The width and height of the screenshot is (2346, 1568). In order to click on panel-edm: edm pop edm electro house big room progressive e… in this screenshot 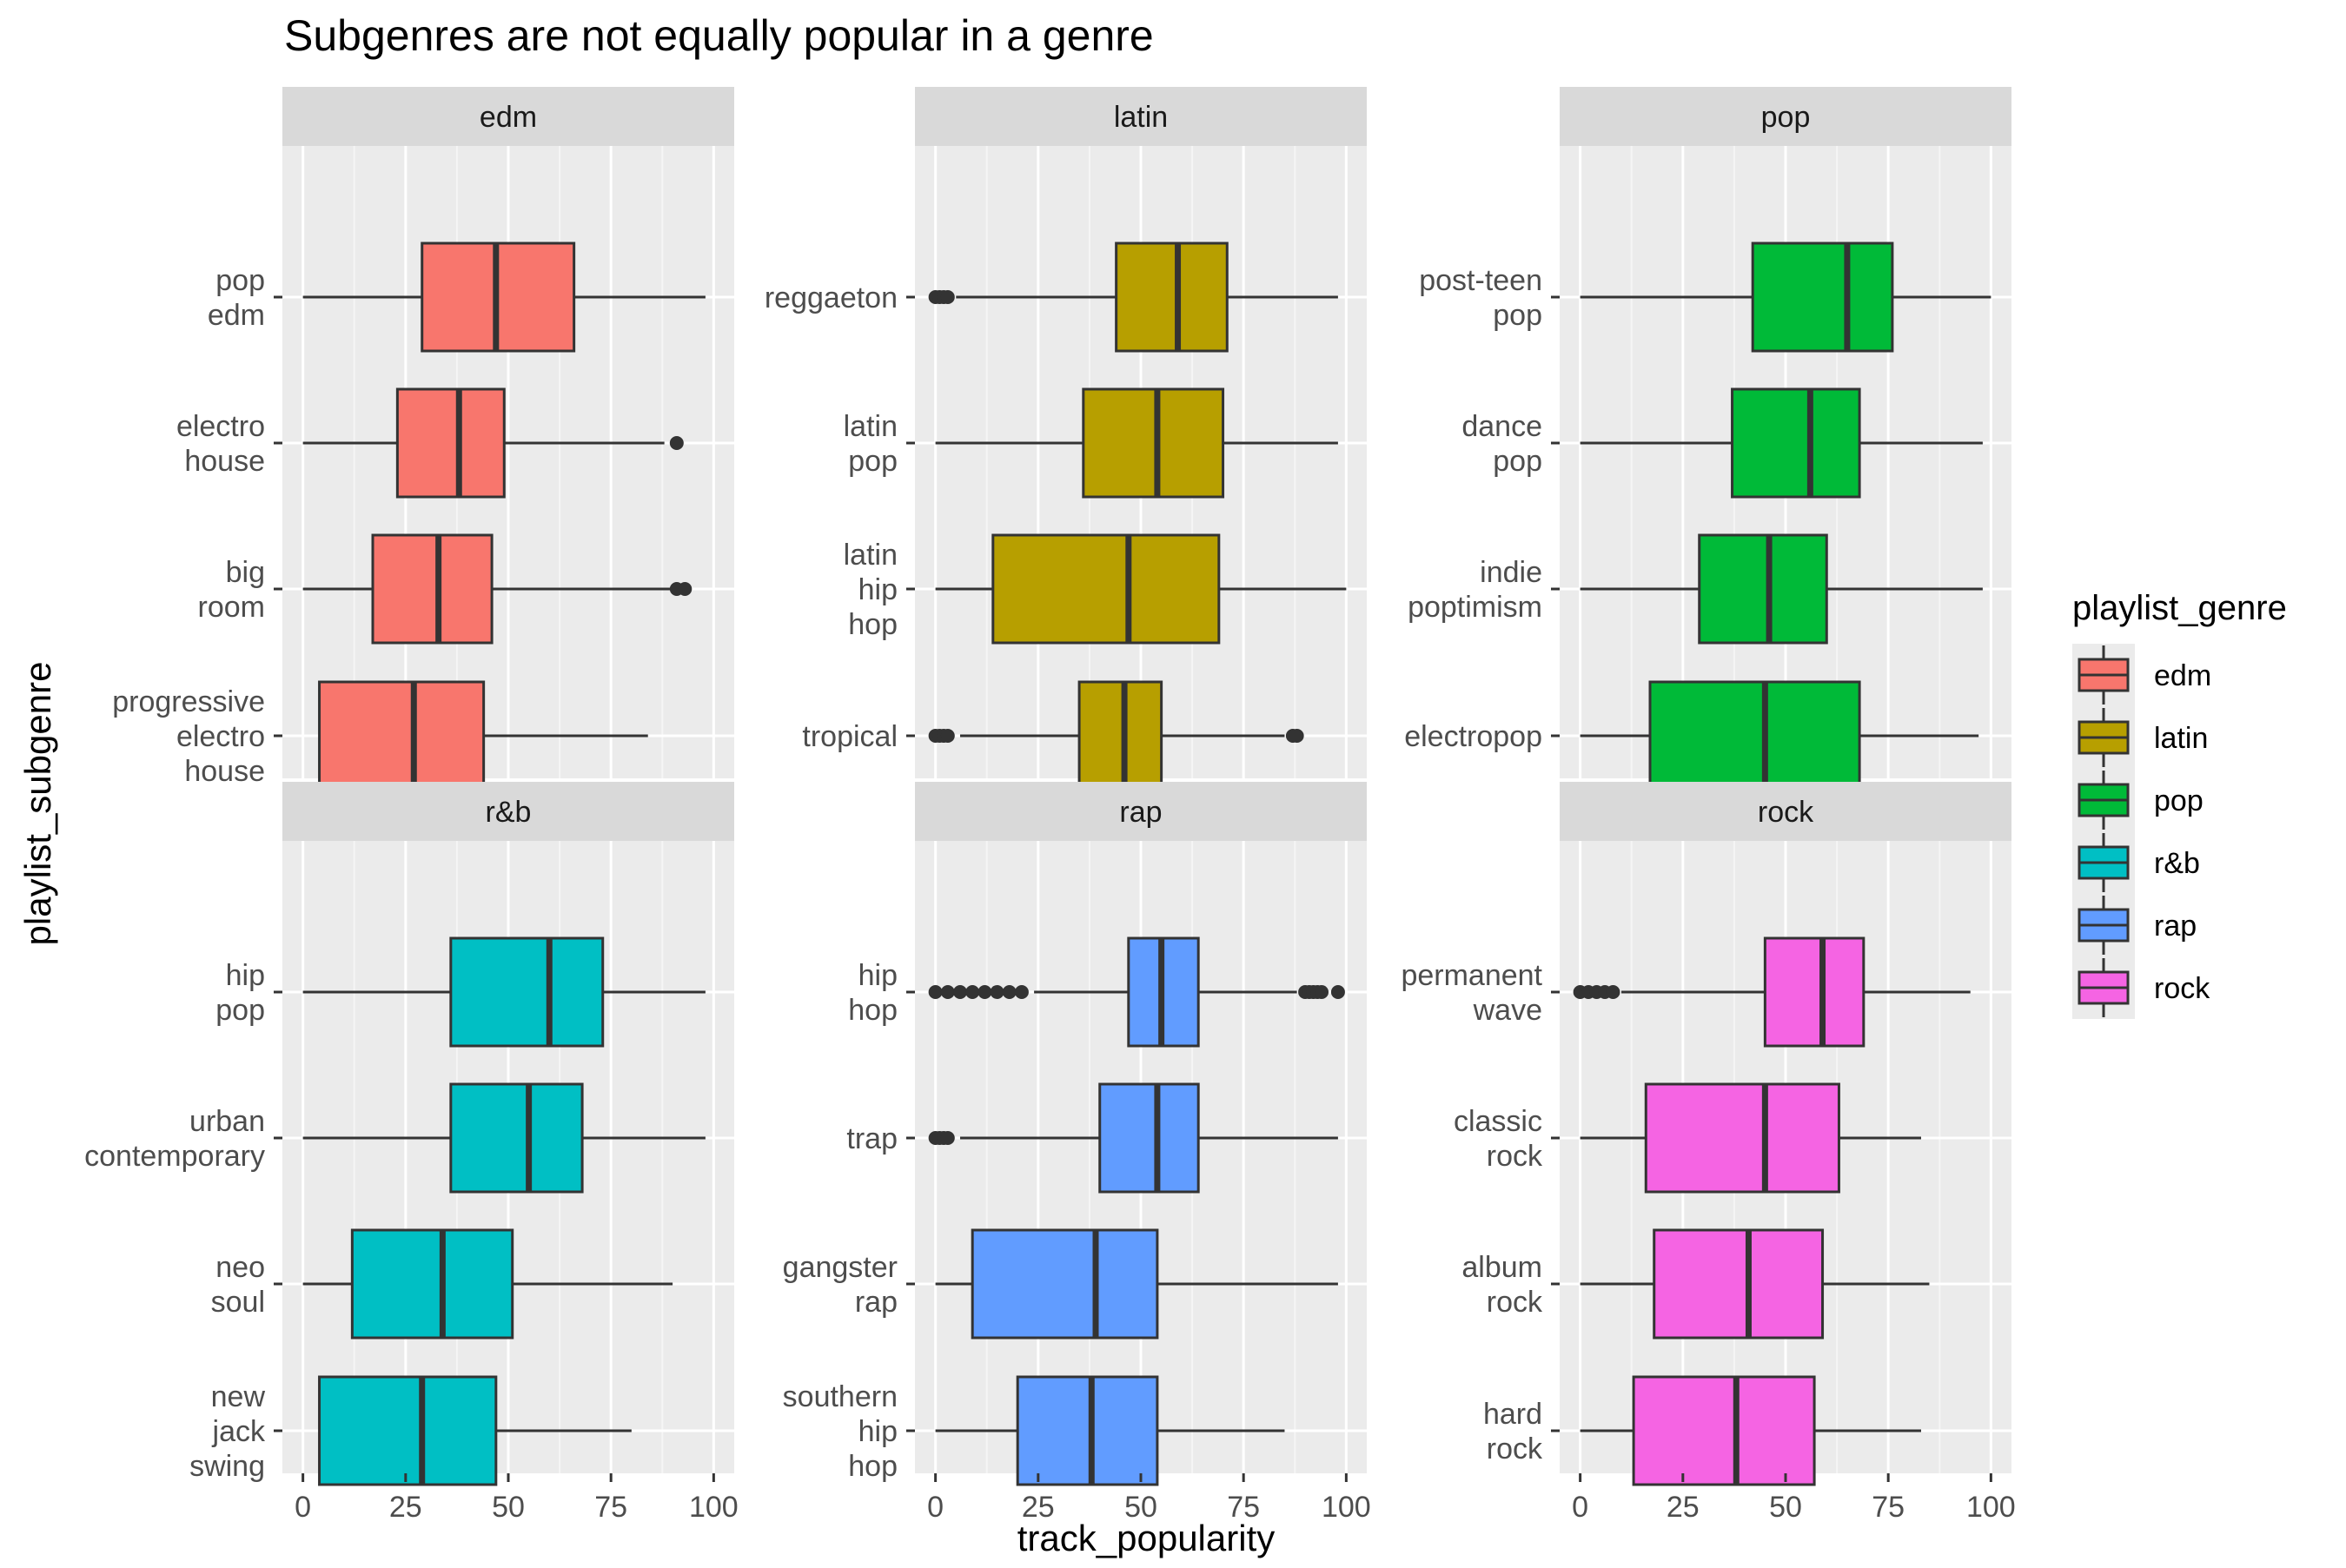, I will do `click(423, 439)`.